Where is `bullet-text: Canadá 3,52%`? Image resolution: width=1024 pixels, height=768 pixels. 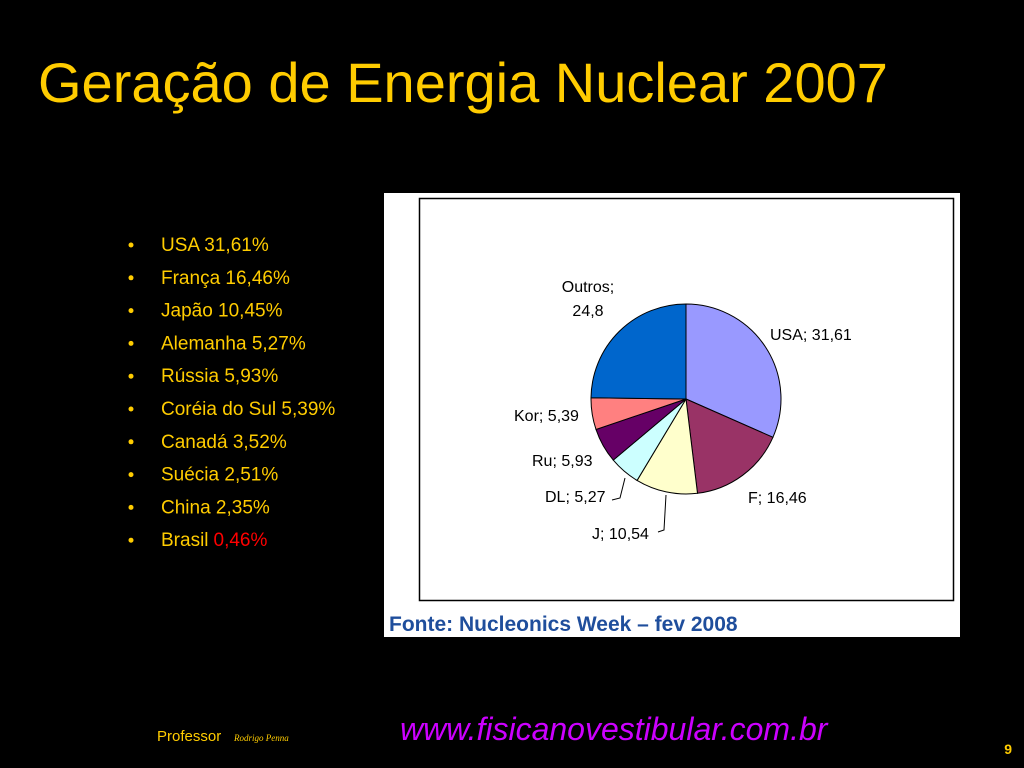 bullet-text: Canadá 3,52% is located at coordinates (224, 442).